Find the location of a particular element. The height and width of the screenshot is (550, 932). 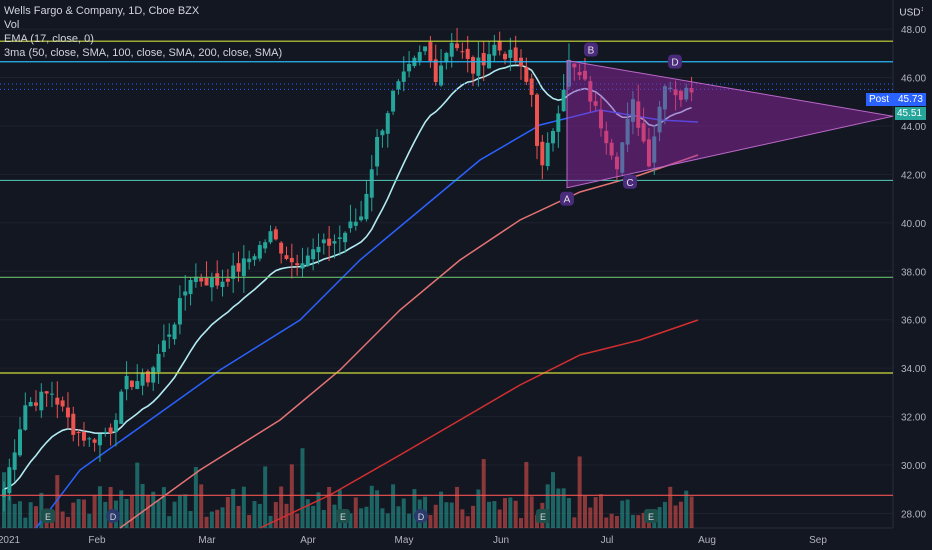

price-tick-label: 32.00 is located at coordinates (913, 418).